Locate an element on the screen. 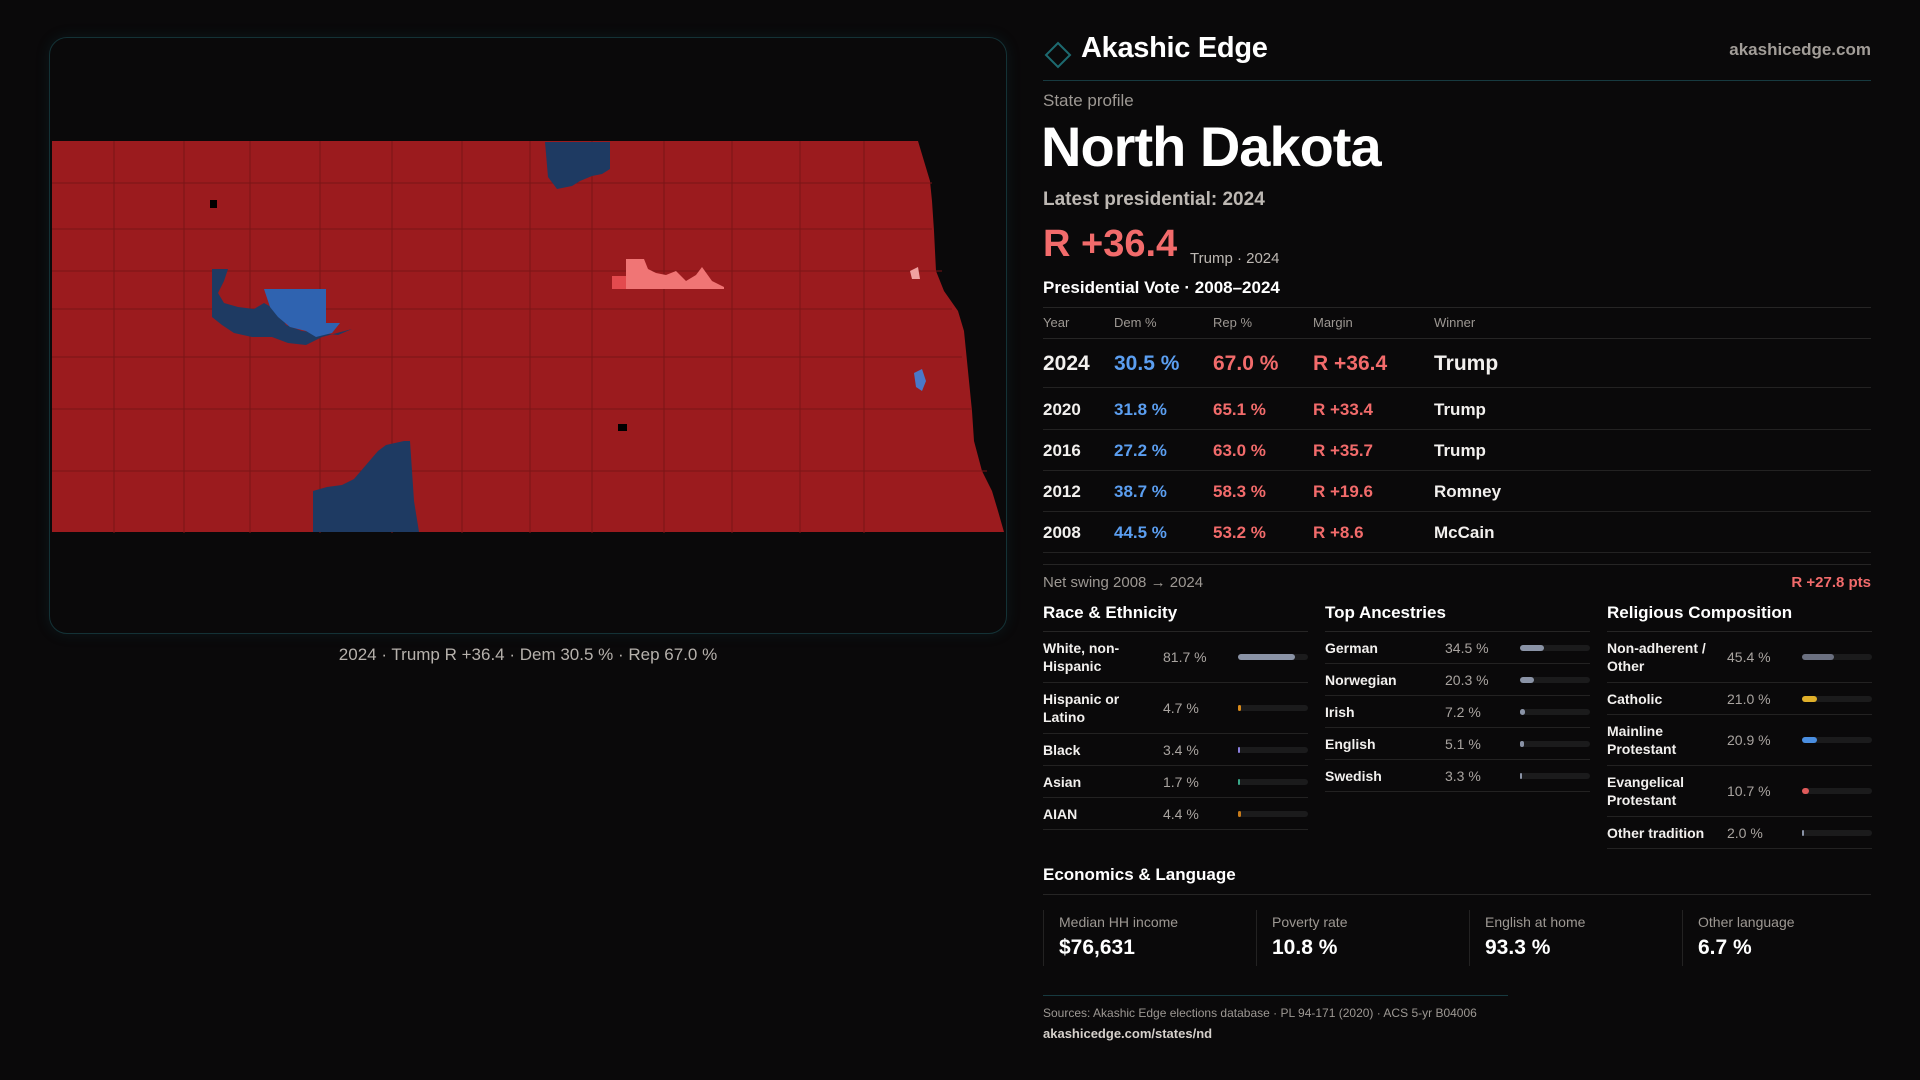 The image size is (1920, 1080). page-url-link: akashicedge.com/states/nd is located at coordinates (1128, 1033).